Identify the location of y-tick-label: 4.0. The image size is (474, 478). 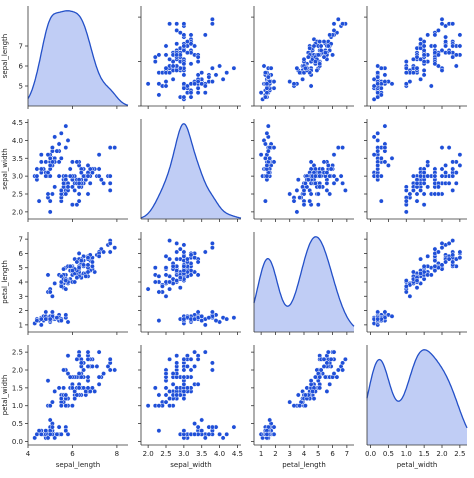
(17, 141).